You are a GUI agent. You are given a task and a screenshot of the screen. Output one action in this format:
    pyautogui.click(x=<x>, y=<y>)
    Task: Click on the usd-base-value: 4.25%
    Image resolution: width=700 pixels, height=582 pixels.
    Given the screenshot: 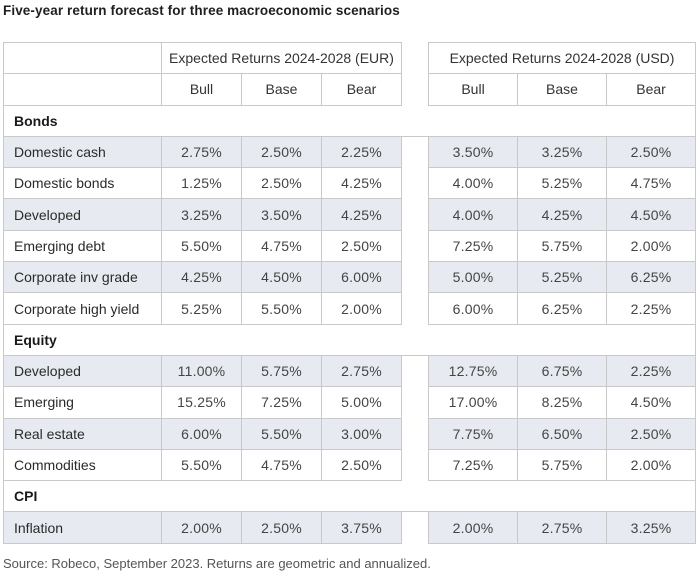 What is the action you would take?
    pyautogui.click(x=562, y=214)
    